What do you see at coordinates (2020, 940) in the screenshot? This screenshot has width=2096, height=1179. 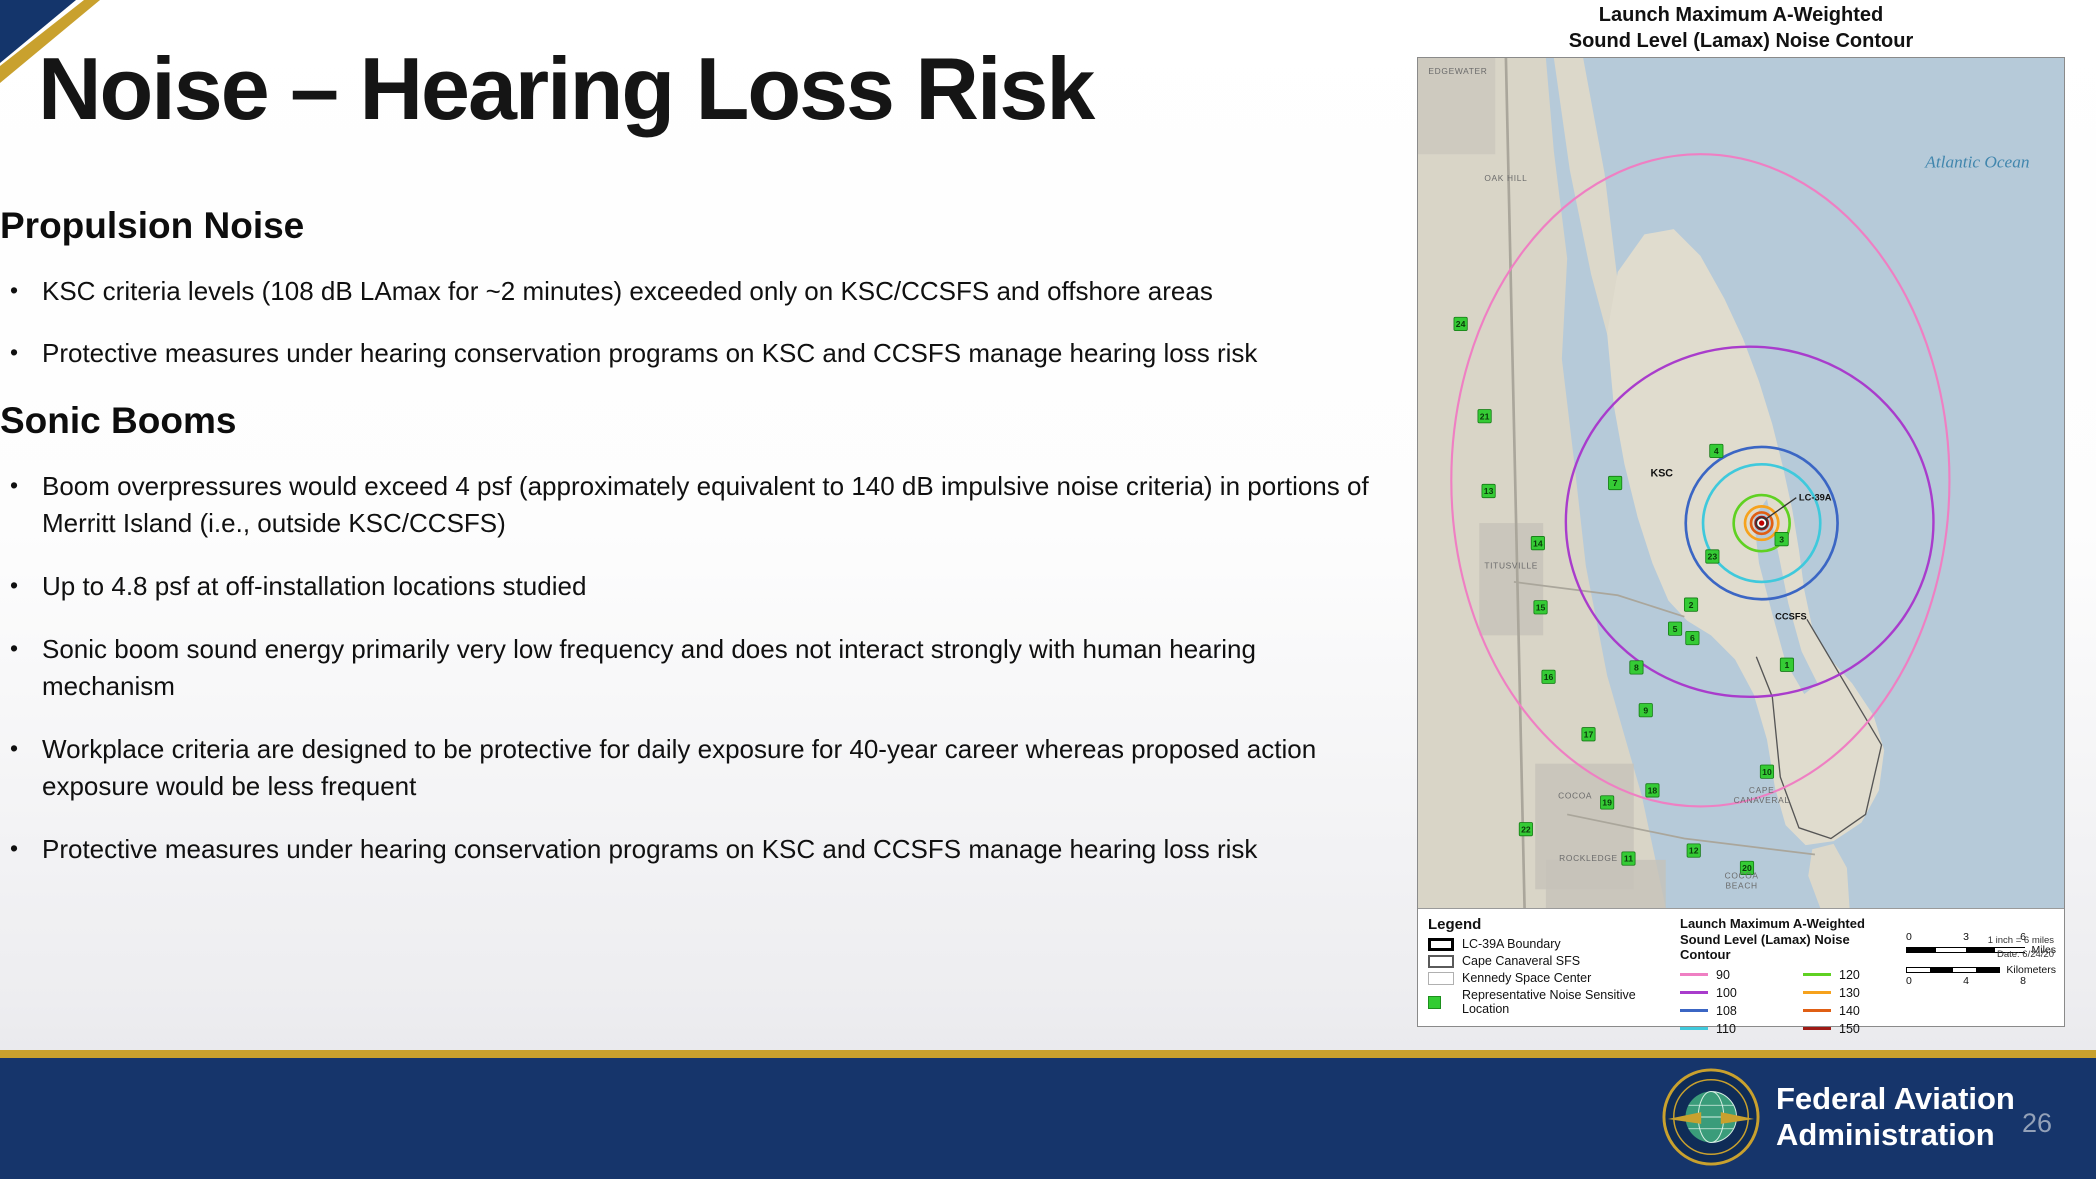 I see `scale-note-inch: 1 inch = 6 miles` at bounding box center [2020, 940].